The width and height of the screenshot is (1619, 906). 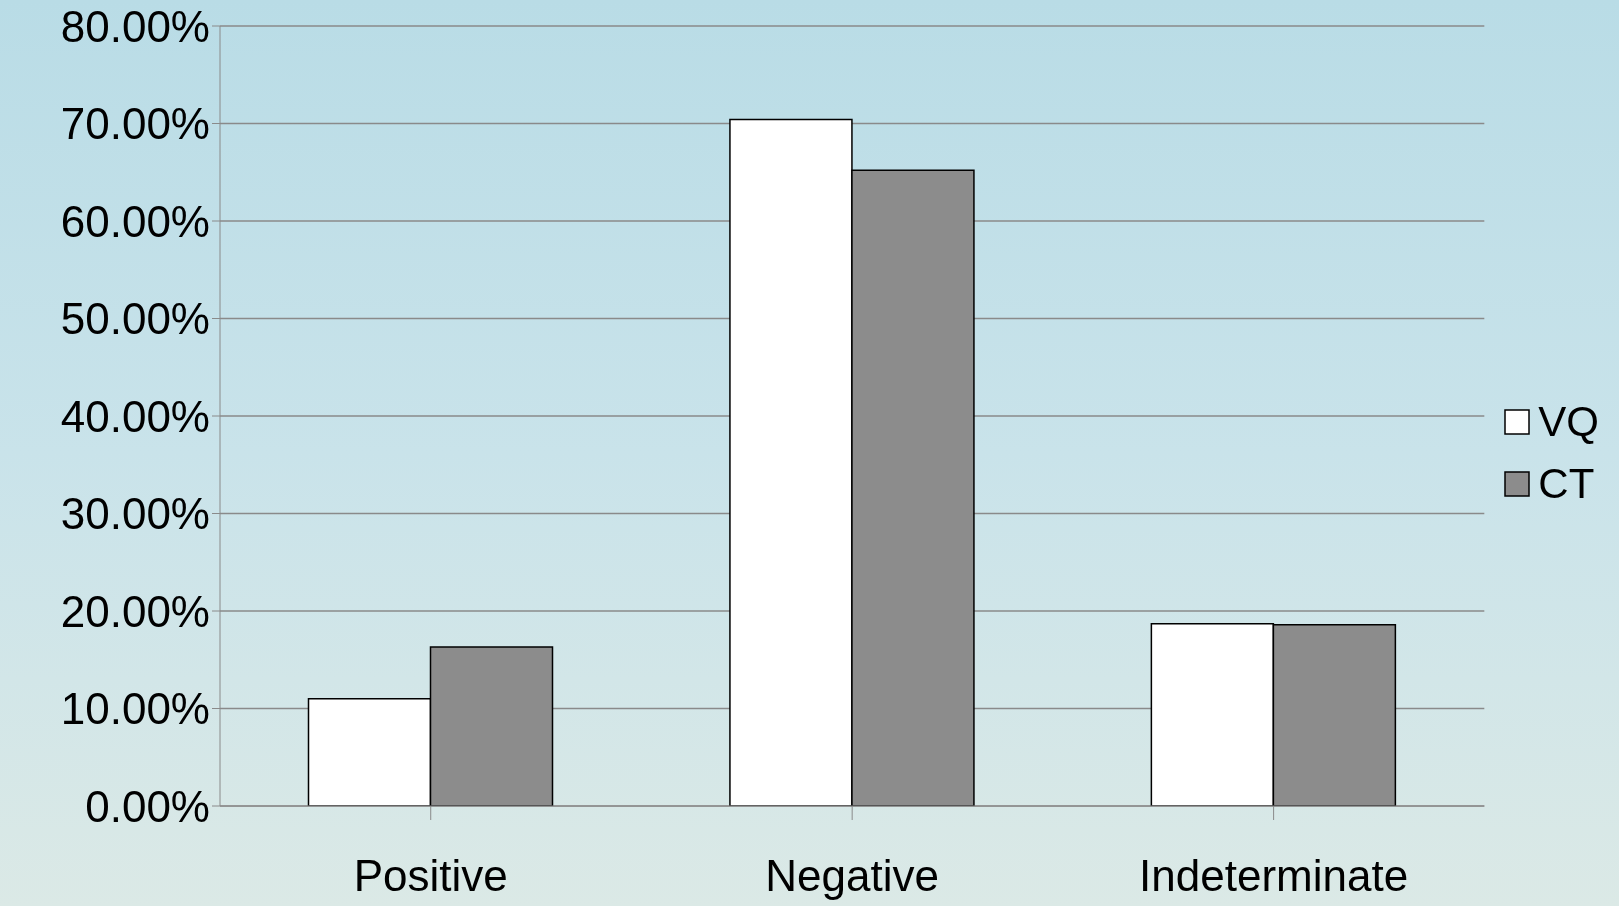 What do you see at coordinates (135, 319) in the screenshot?
I see `y-tick-label: 50.00%` at bounding box center [135, 319].